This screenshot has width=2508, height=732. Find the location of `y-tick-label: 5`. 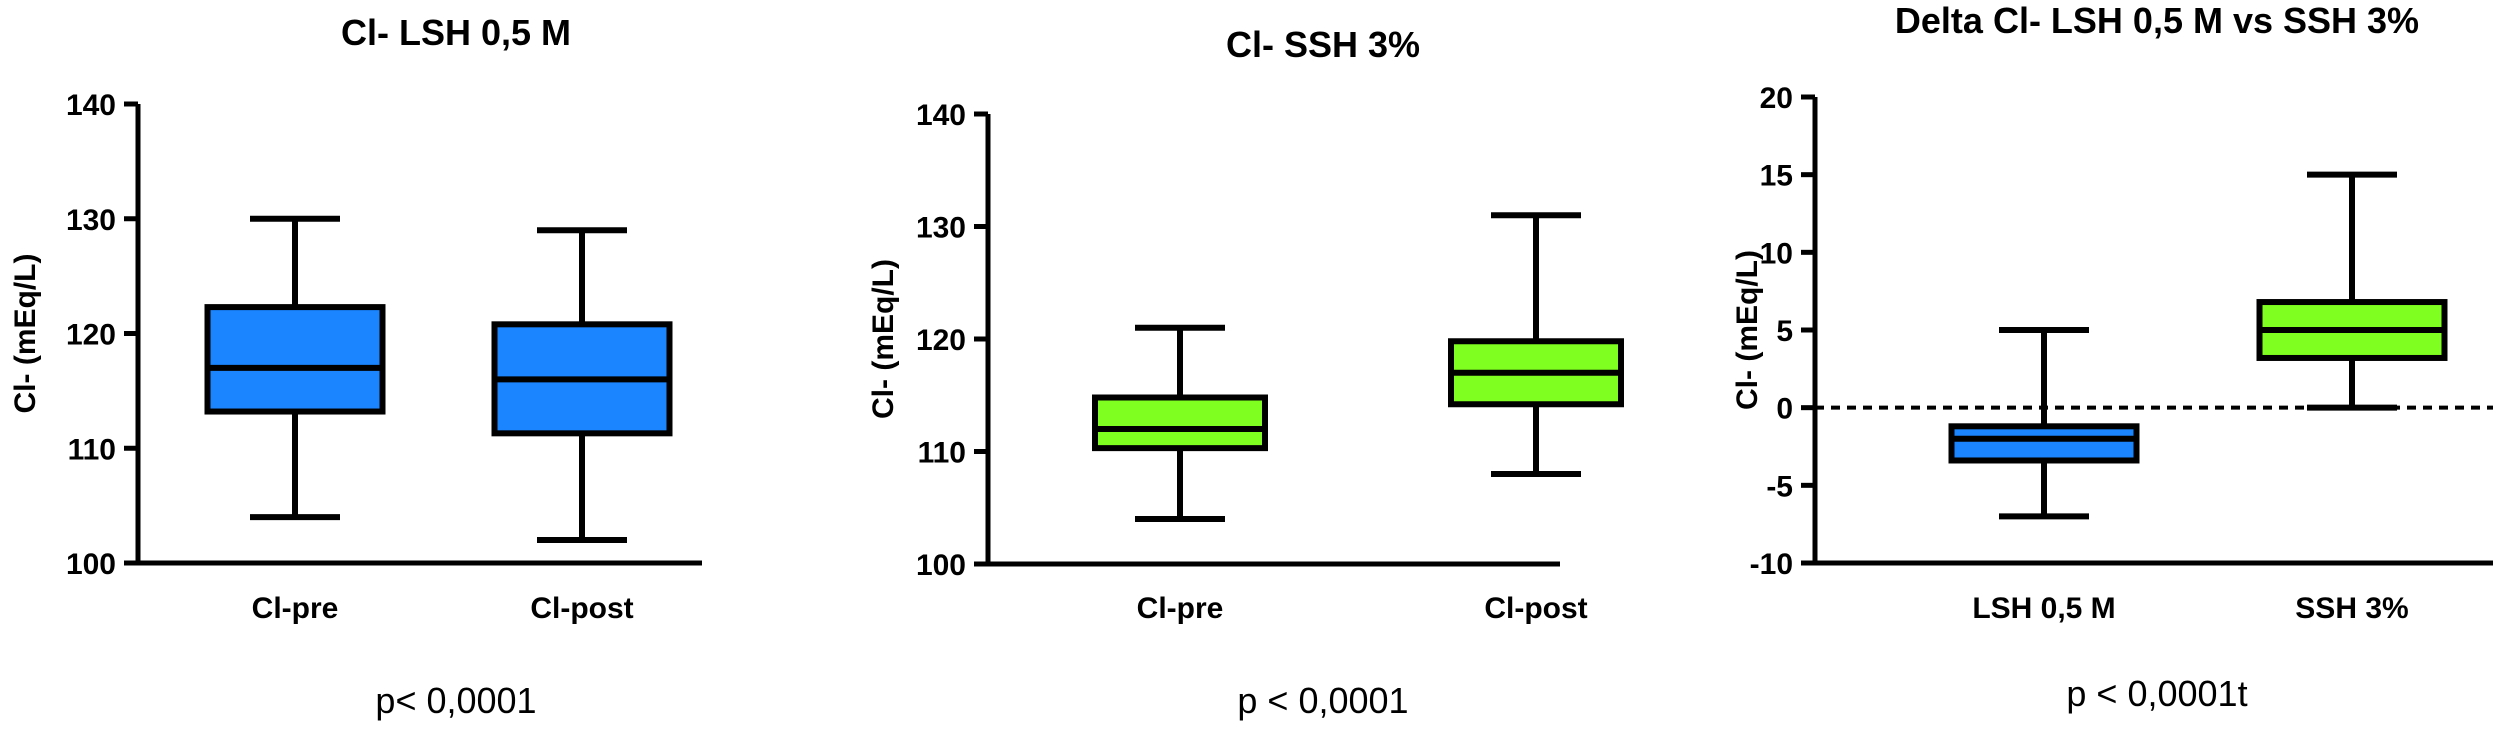

y-tick-label: 5 is located at coordinates (1784, 331).